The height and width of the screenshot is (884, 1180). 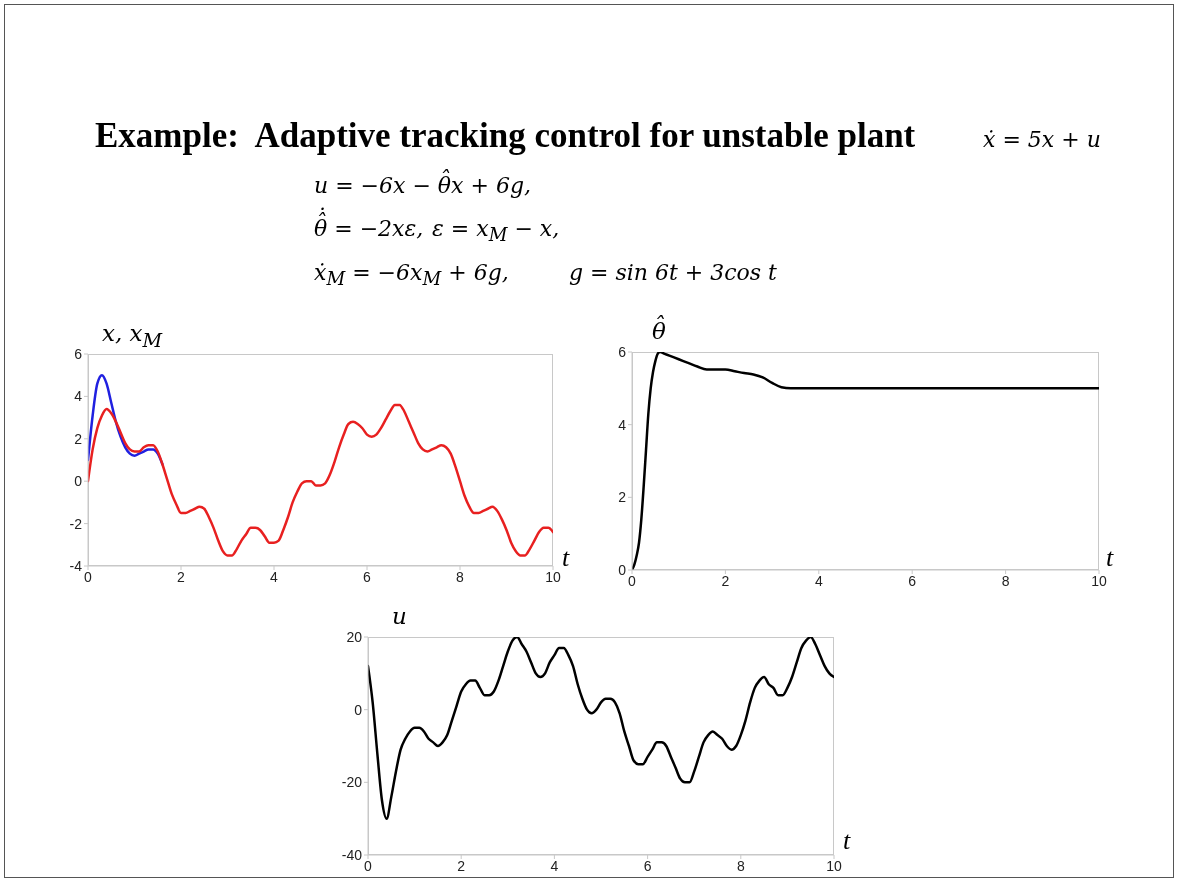 What do you see at coordinates (352, 782) in the screenshot?
I see `y-tick-label: -20` at bounding box center [352, 782].